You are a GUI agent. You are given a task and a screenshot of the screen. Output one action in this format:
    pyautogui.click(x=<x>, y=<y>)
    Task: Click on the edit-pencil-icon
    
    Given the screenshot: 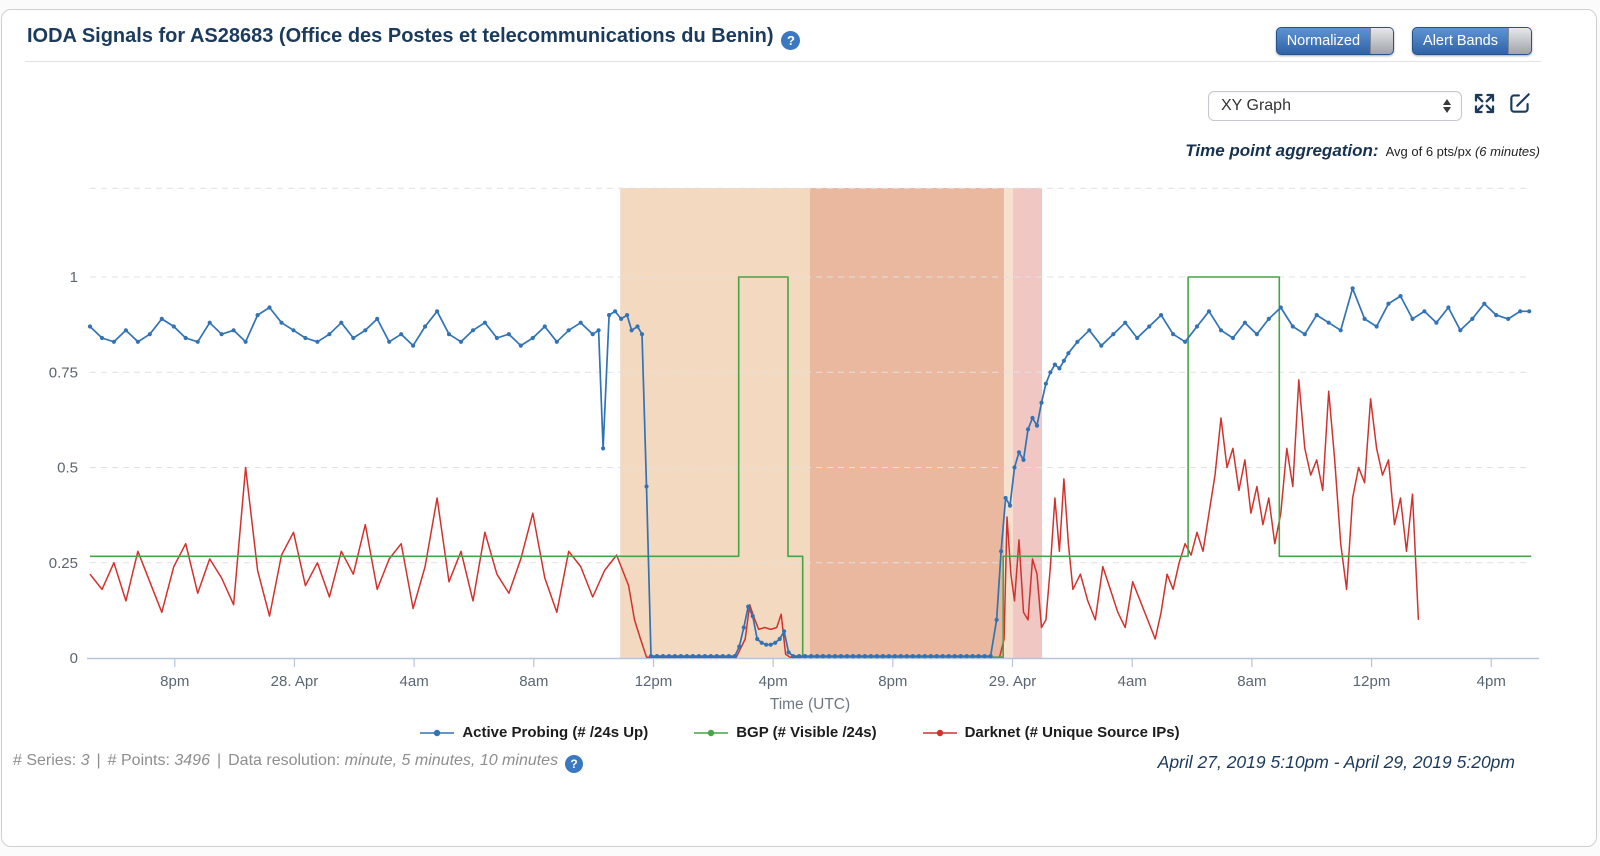 What is the action you would take?
    pyautogui.click(x=1520, y=103)
    